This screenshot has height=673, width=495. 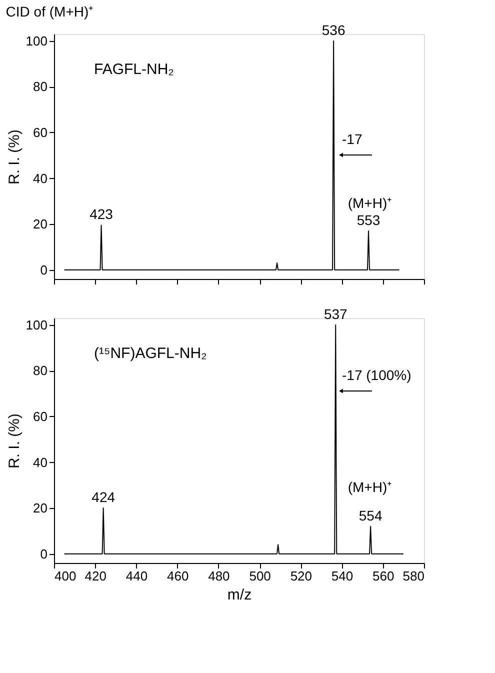 What do you see at coordinates (352, 139) in the screenshot?
I see `annotation: -17` at bounding box center [352, 139].